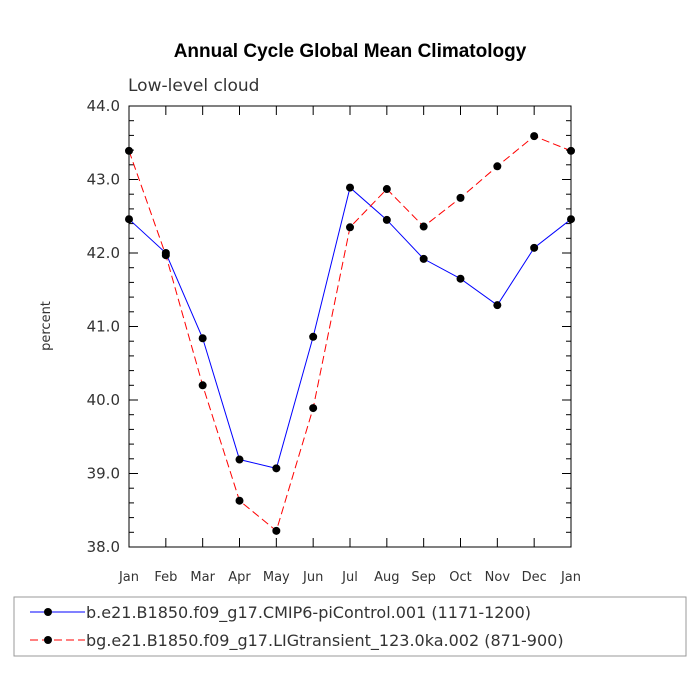 The image size is (700, 700). Describe the element at coordinates (423, 577) in the screenshot. I see `x-tick-label: Sep` at that location.